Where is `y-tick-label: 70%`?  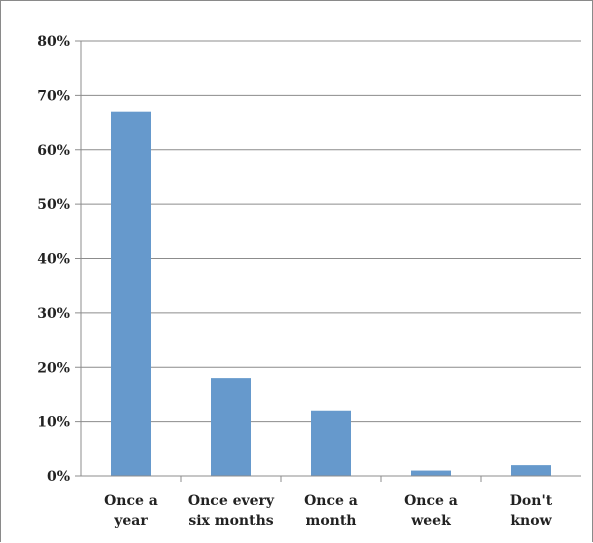
y-tick-label: 70% is located at coordinates (53, 96).